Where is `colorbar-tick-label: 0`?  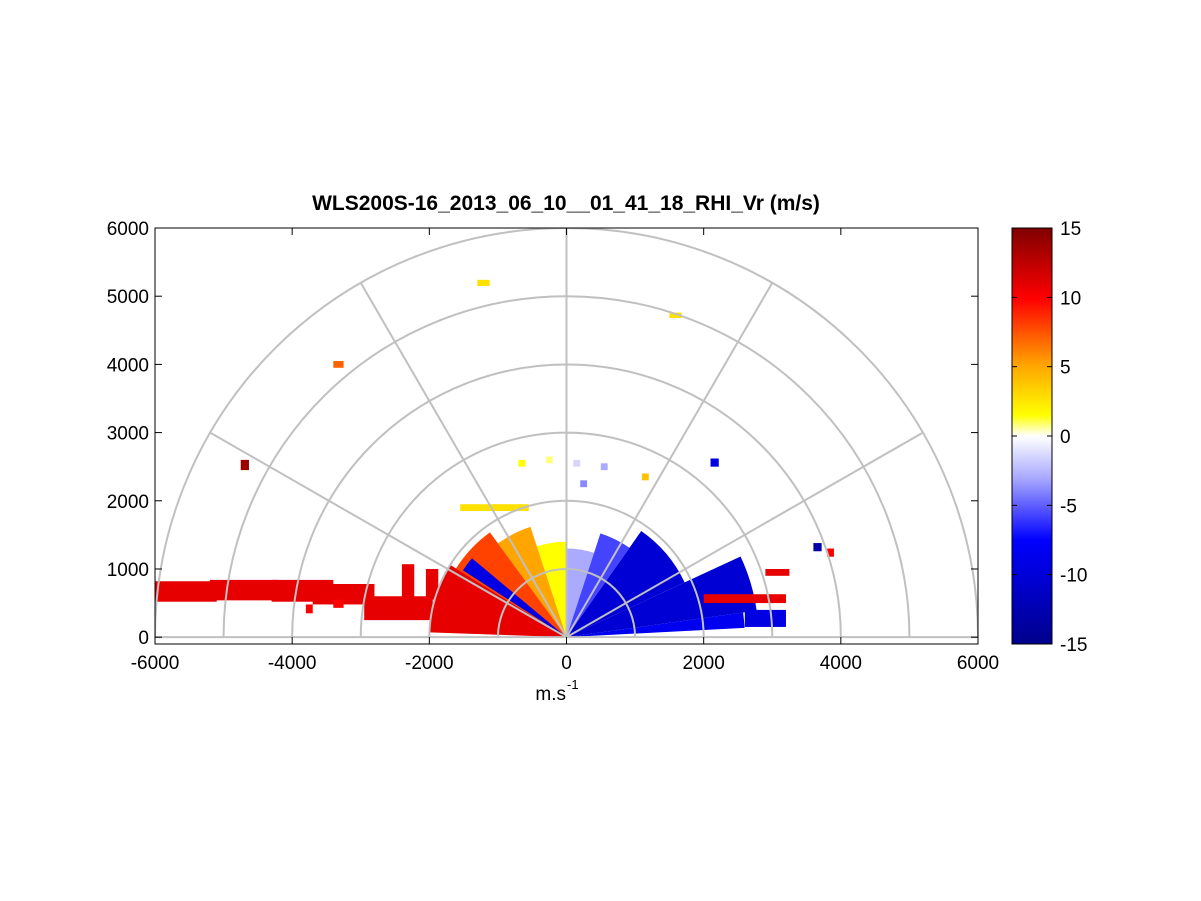
colorbar-tick-label: 0 is located at coordinates (1065, 437).